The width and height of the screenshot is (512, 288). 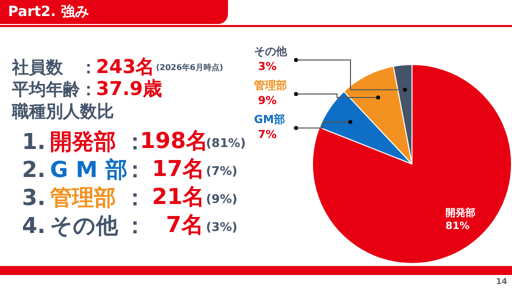 I want to click on text: 2., so click(x=34, y=170).